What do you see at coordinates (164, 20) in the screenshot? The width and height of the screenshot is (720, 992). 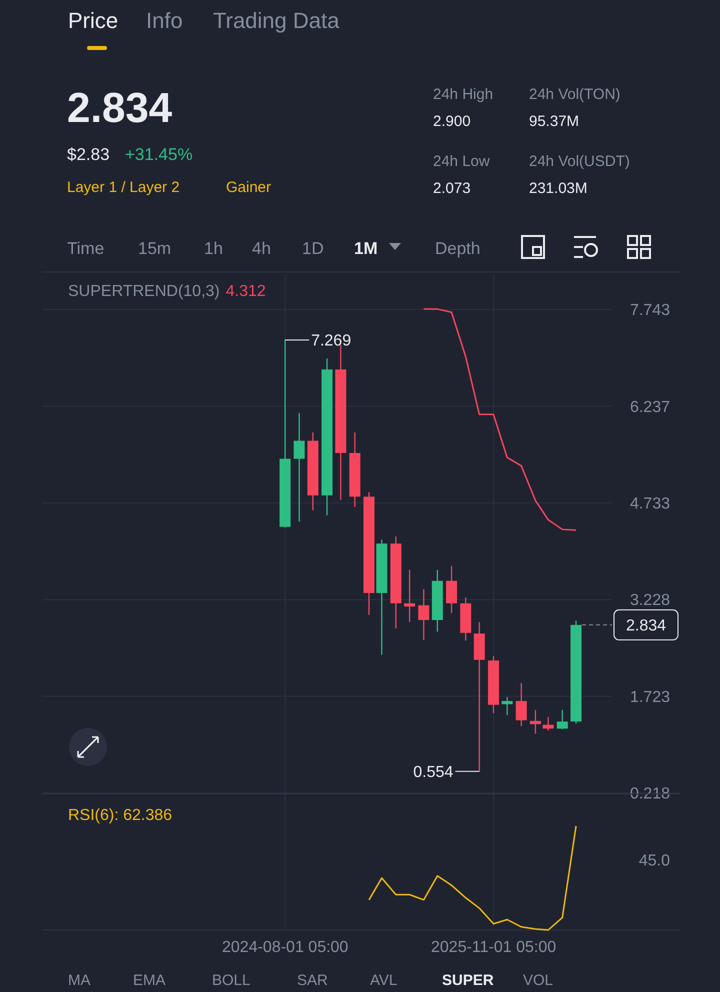 I see `text: Info` at bounding box center [164, 20].